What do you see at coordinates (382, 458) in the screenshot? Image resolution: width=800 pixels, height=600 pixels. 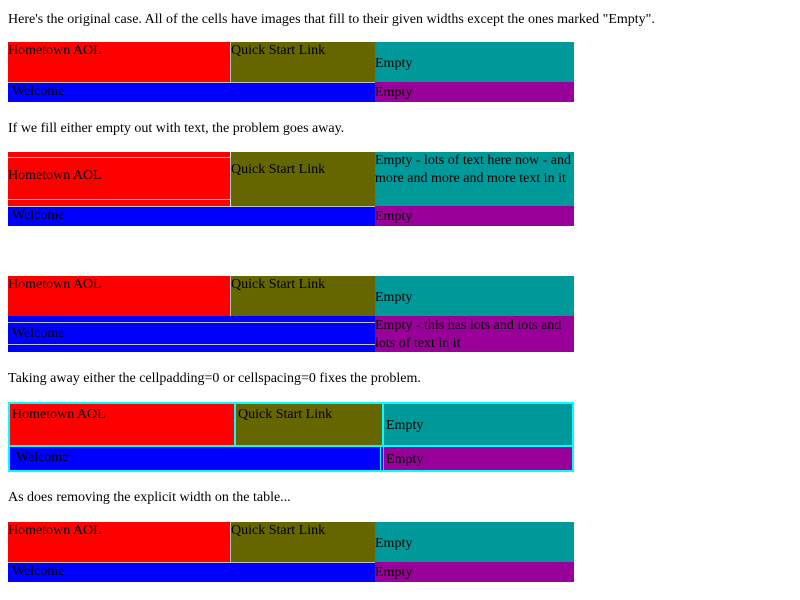 I see `cell-welcome-spacer` at bounding box center [382, 458].